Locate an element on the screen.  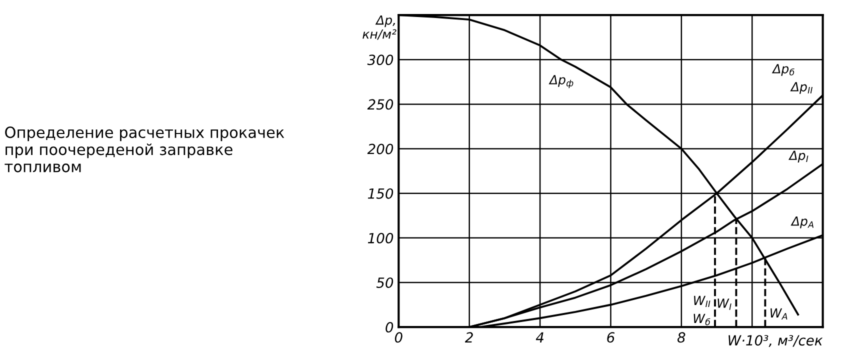
series-label: Δp$_{A}$ is located at coordinates (802, 222).